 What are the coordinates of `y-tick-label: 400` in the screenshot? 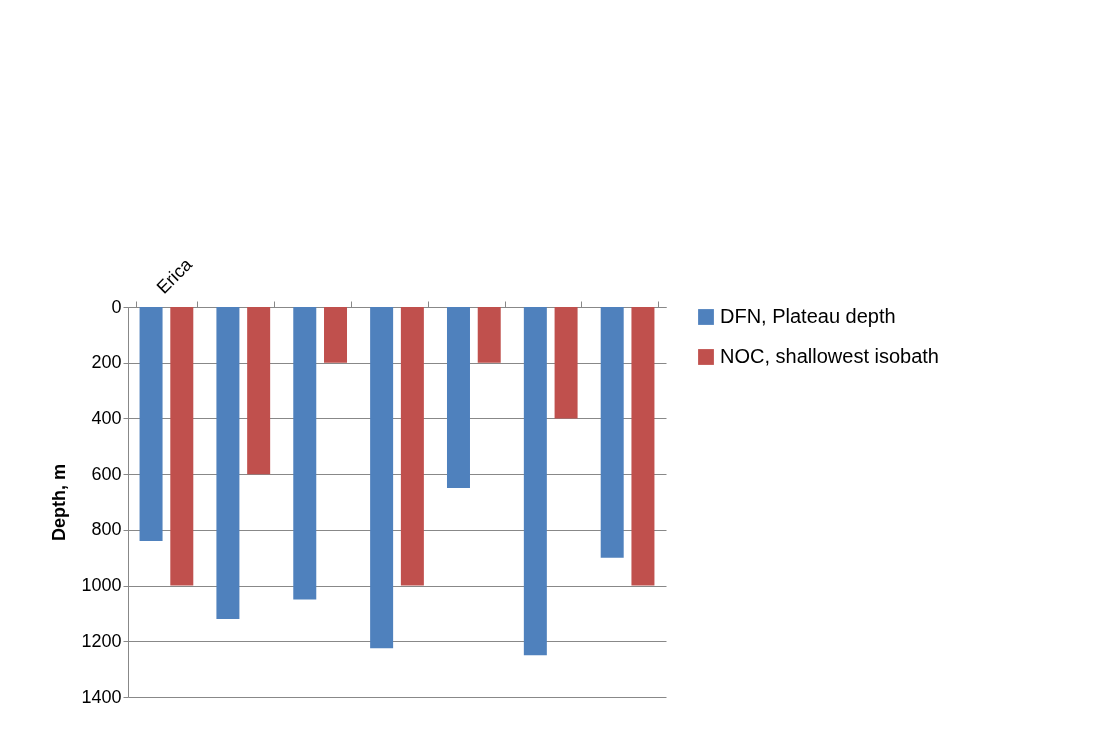 It's located at (106, 417).